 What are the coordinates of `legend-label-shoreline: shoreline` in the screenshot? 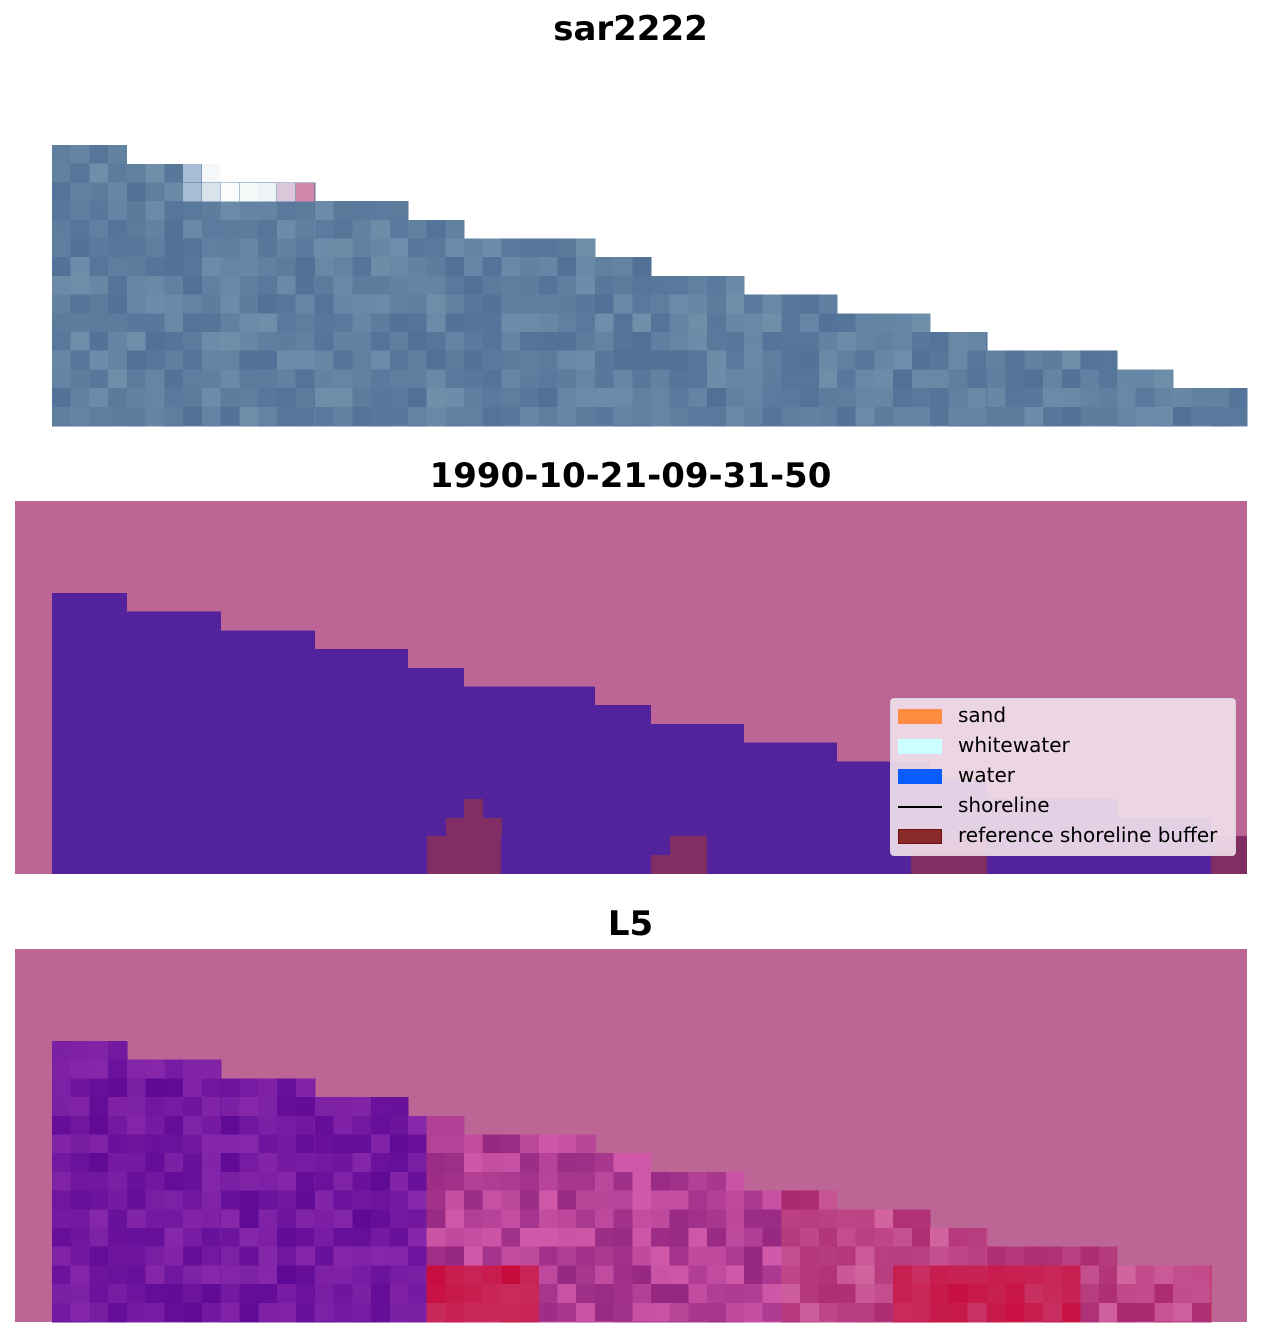 It's located at (1004, 805).